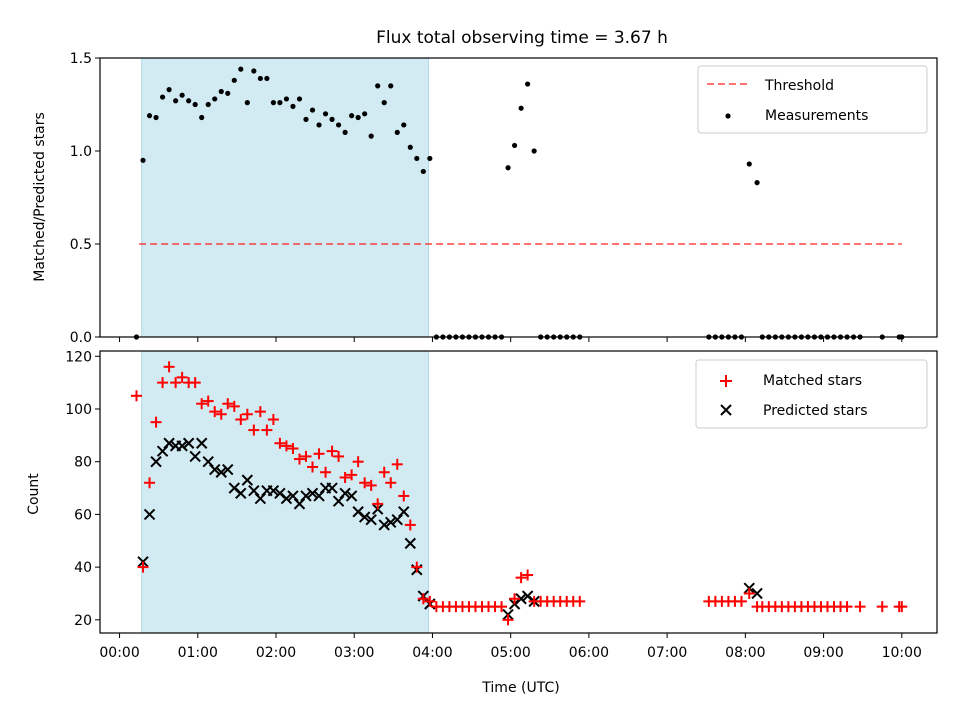  I want to click on bottom-legend: Matched stars Predicted stars, so click(811, 394).